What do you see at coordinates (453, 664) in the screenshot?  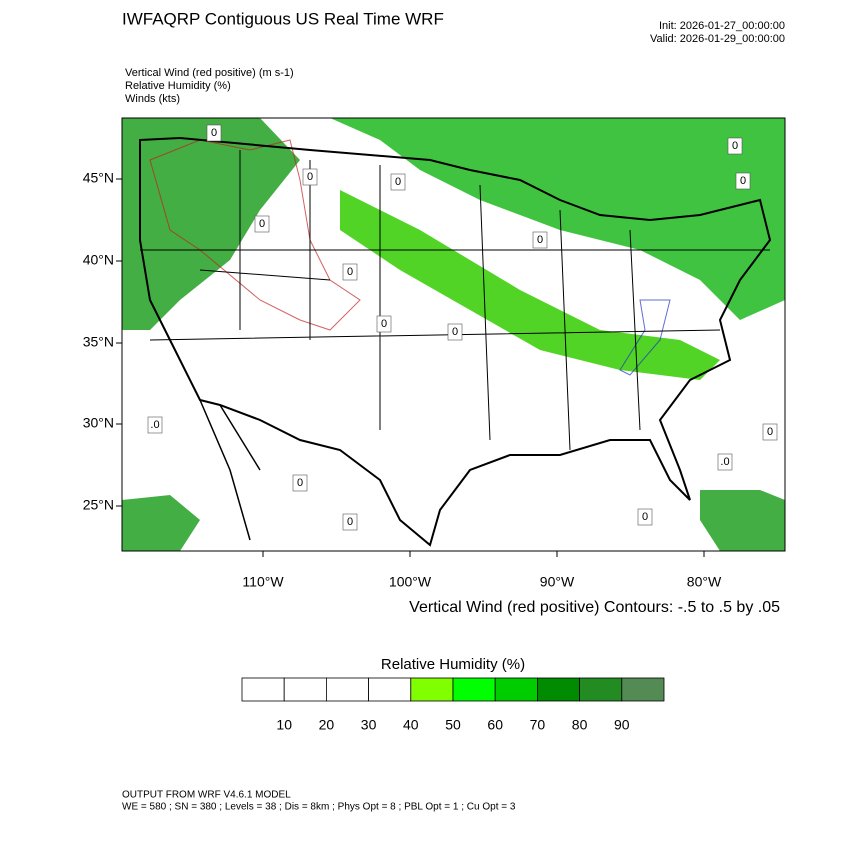 I see `colorbar-title: Relative Humidity (%)` at bounding box center [453, 664].